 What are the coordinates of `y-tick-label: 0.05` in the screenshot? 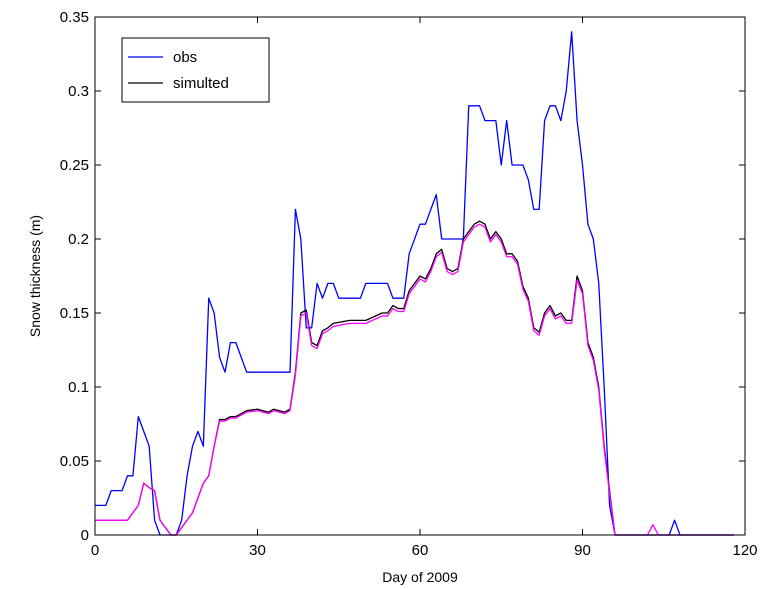 It's located at (74, 461).